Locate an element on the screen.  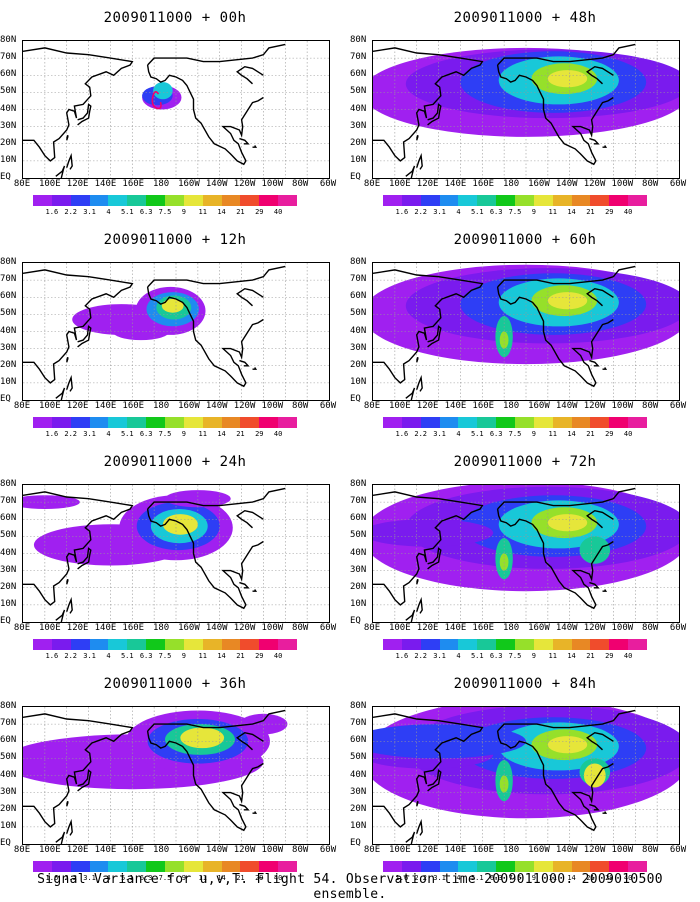
variance-contour is located at coordinates (567, 301).